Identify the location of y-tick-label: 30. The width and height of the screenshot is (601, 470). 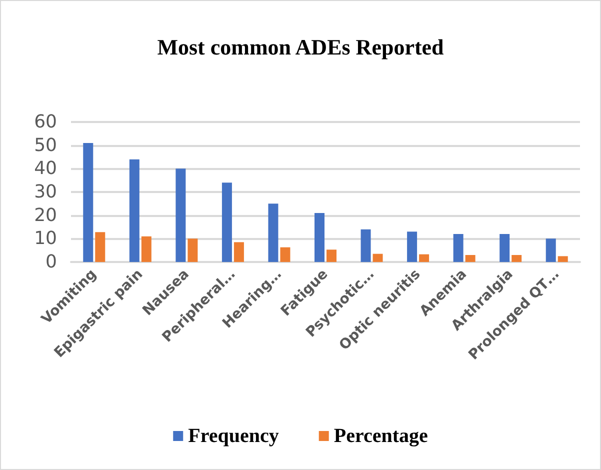
(45, 192).